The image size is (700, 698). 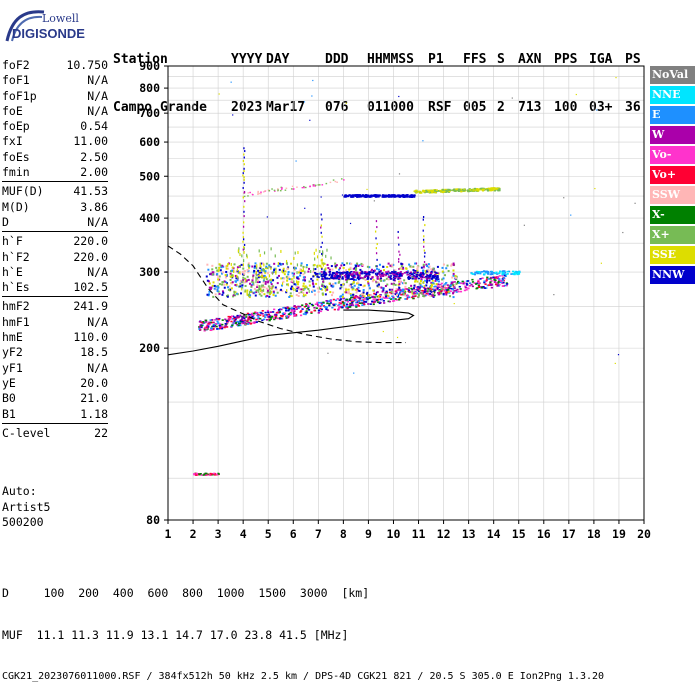 What do you see at coordinates (12, 337) in the screenshot?
I see `param-name: hmE` at bounding box center [12, 337].